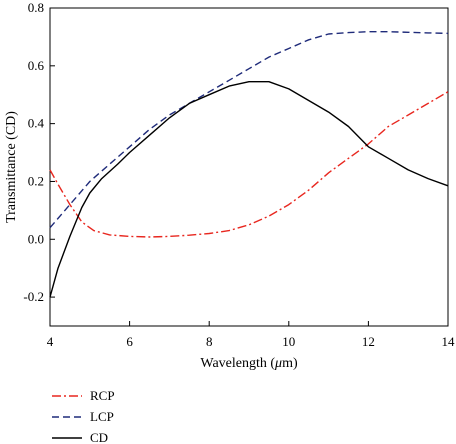  Describe the element at coordinates (209, 341) in the screenshot. I see `x-tick-label: 8` at that location.